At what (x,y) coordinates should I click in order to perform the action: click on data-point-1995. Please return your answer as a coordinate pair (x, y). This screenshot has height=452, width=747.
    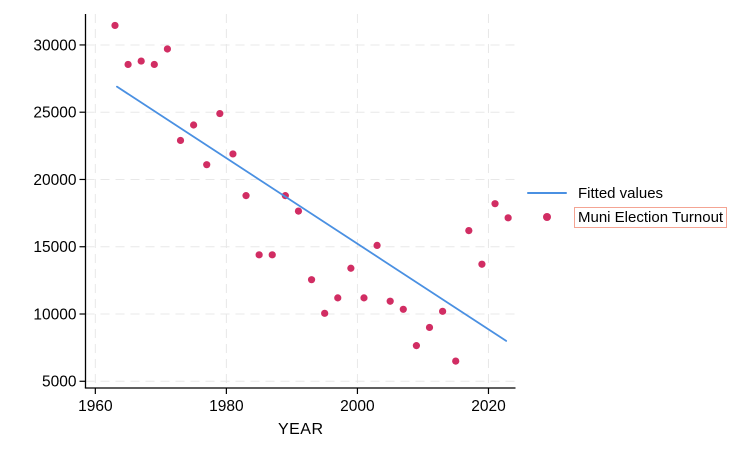
    Looking at the image, I should click on (325, 313).